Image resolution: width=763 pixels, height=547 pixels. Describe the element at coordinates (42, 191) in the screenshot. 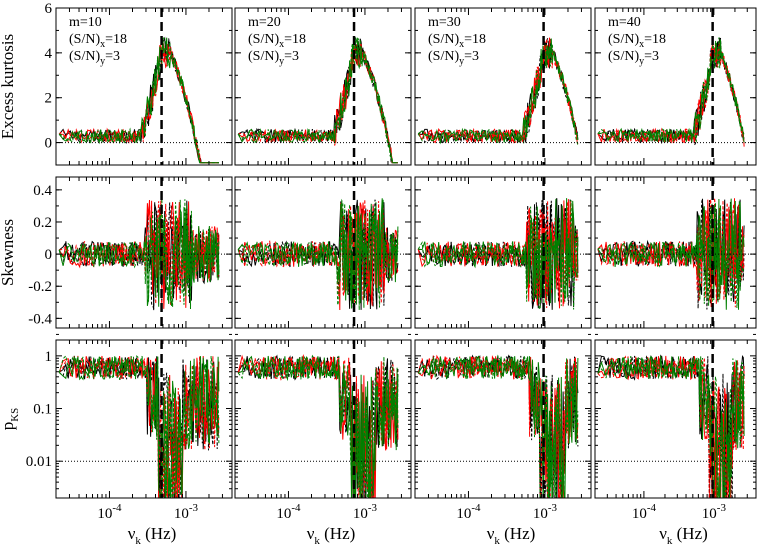

I see `y-tick-label: 0.4` at that location.